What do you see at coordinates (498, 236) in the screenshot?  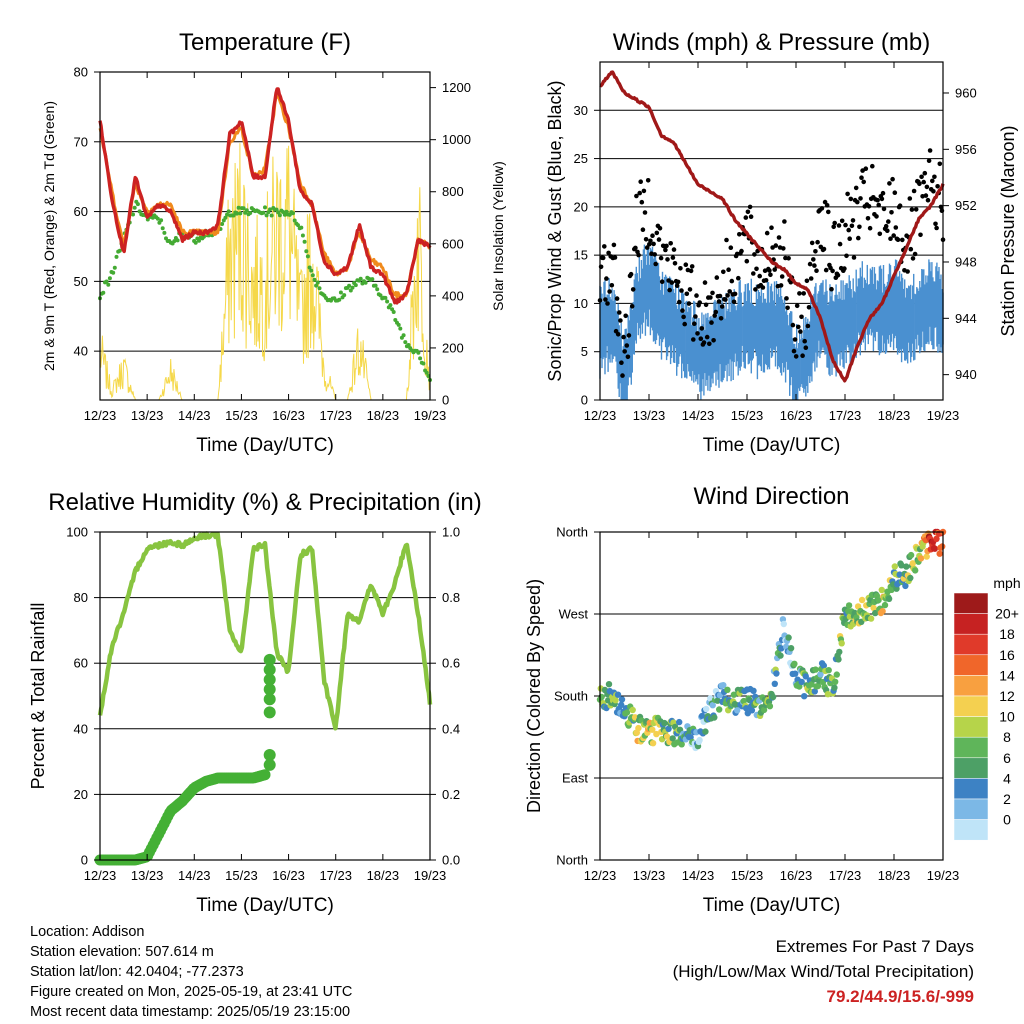 I see `y-axis-label-right: Solar Insolation (Yellow)` at bounding box center [498, 236].